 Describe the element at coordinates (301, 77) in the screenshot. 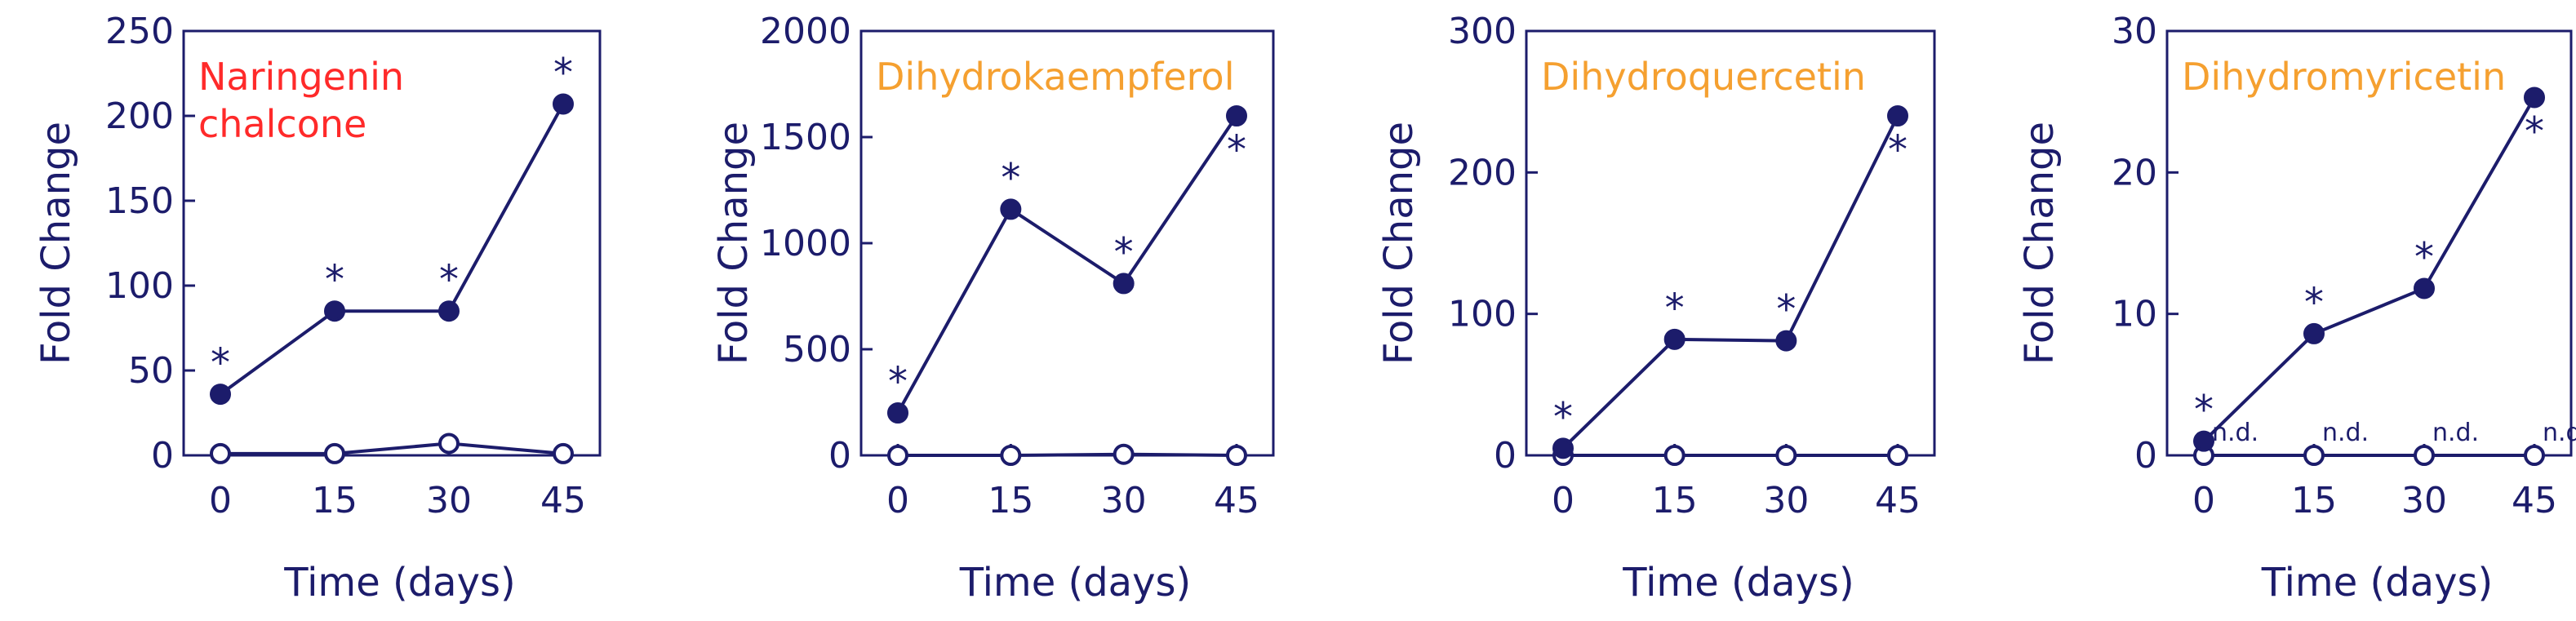

I see `chart-title: Naringenin` at that location.